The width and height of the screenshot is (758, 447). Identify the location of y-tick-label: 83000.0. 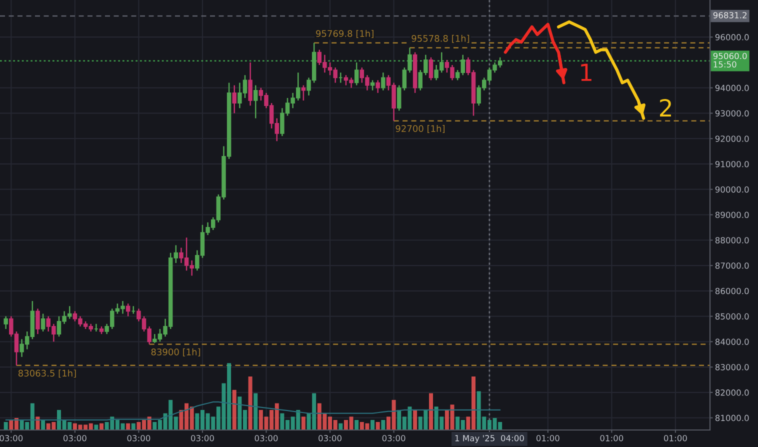
(732, 367).